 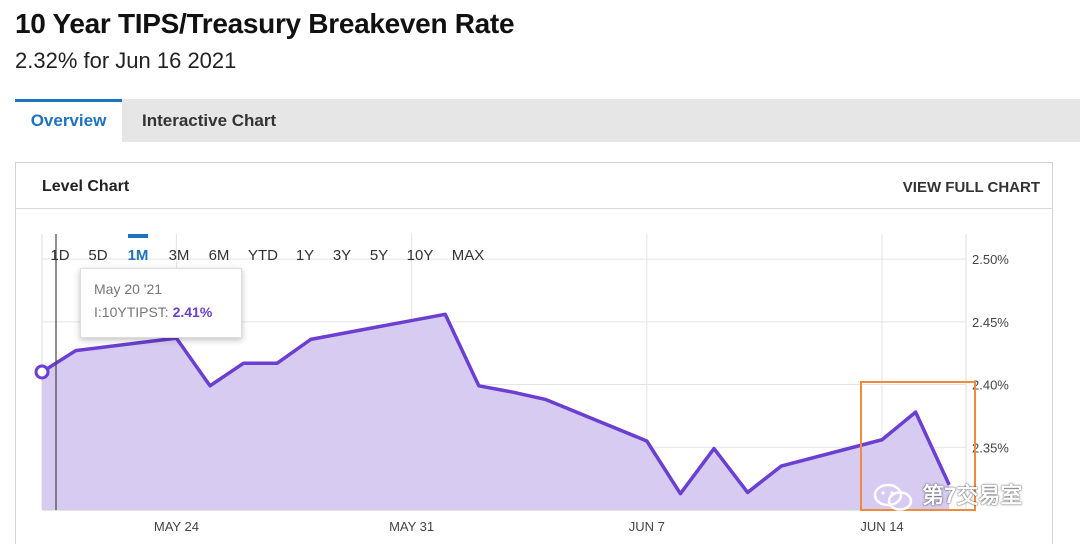 I want to click on tooltip-row: I:10YTIPST: 2.41%, so click(x=161, y=312).